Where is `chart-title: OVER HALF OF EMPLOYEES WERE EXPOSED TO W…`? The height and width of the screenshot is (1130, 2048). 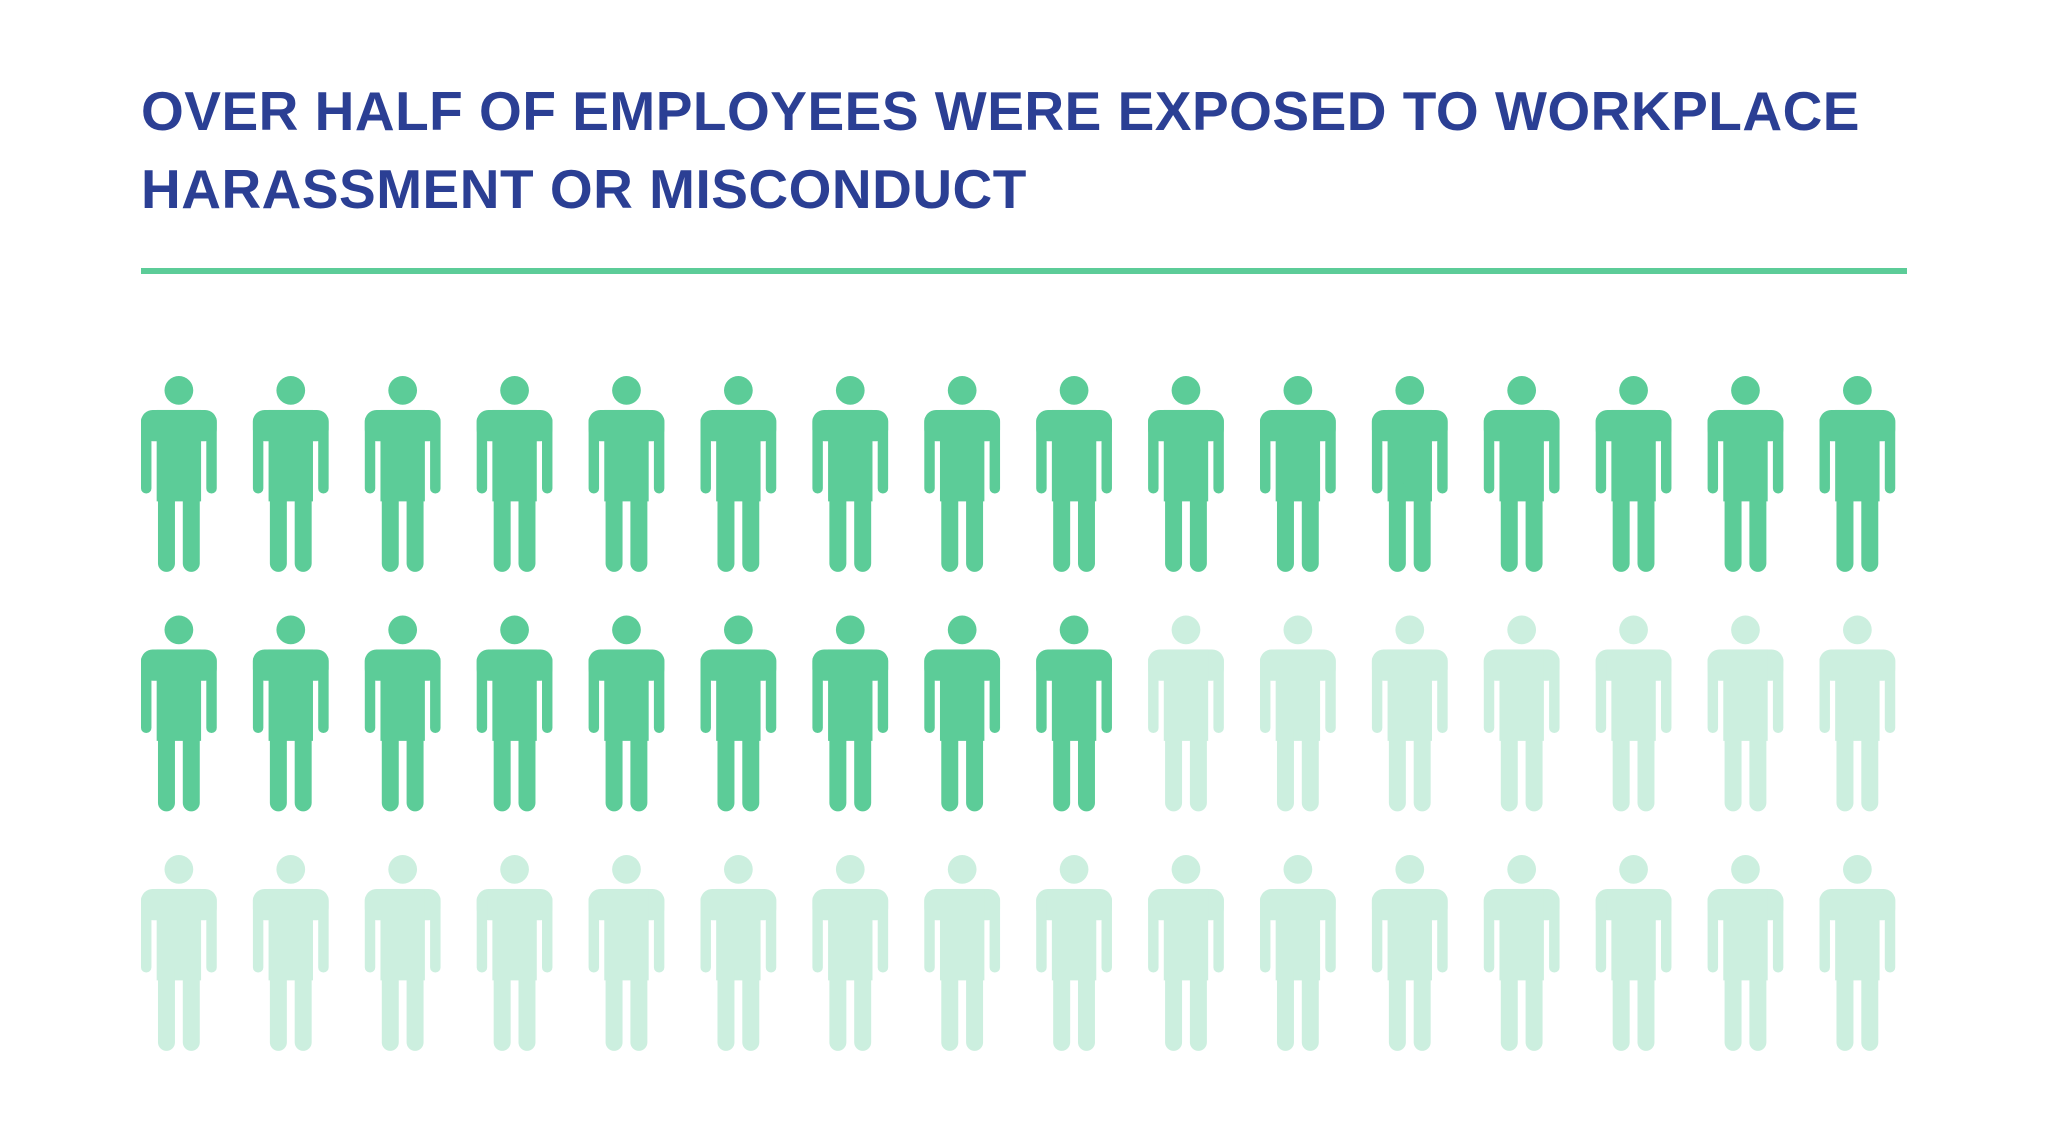
chart-title: OVER HALF OF EMPLOYEES WERE EXPOSED TO W… is located at coordinates (1000, 150).